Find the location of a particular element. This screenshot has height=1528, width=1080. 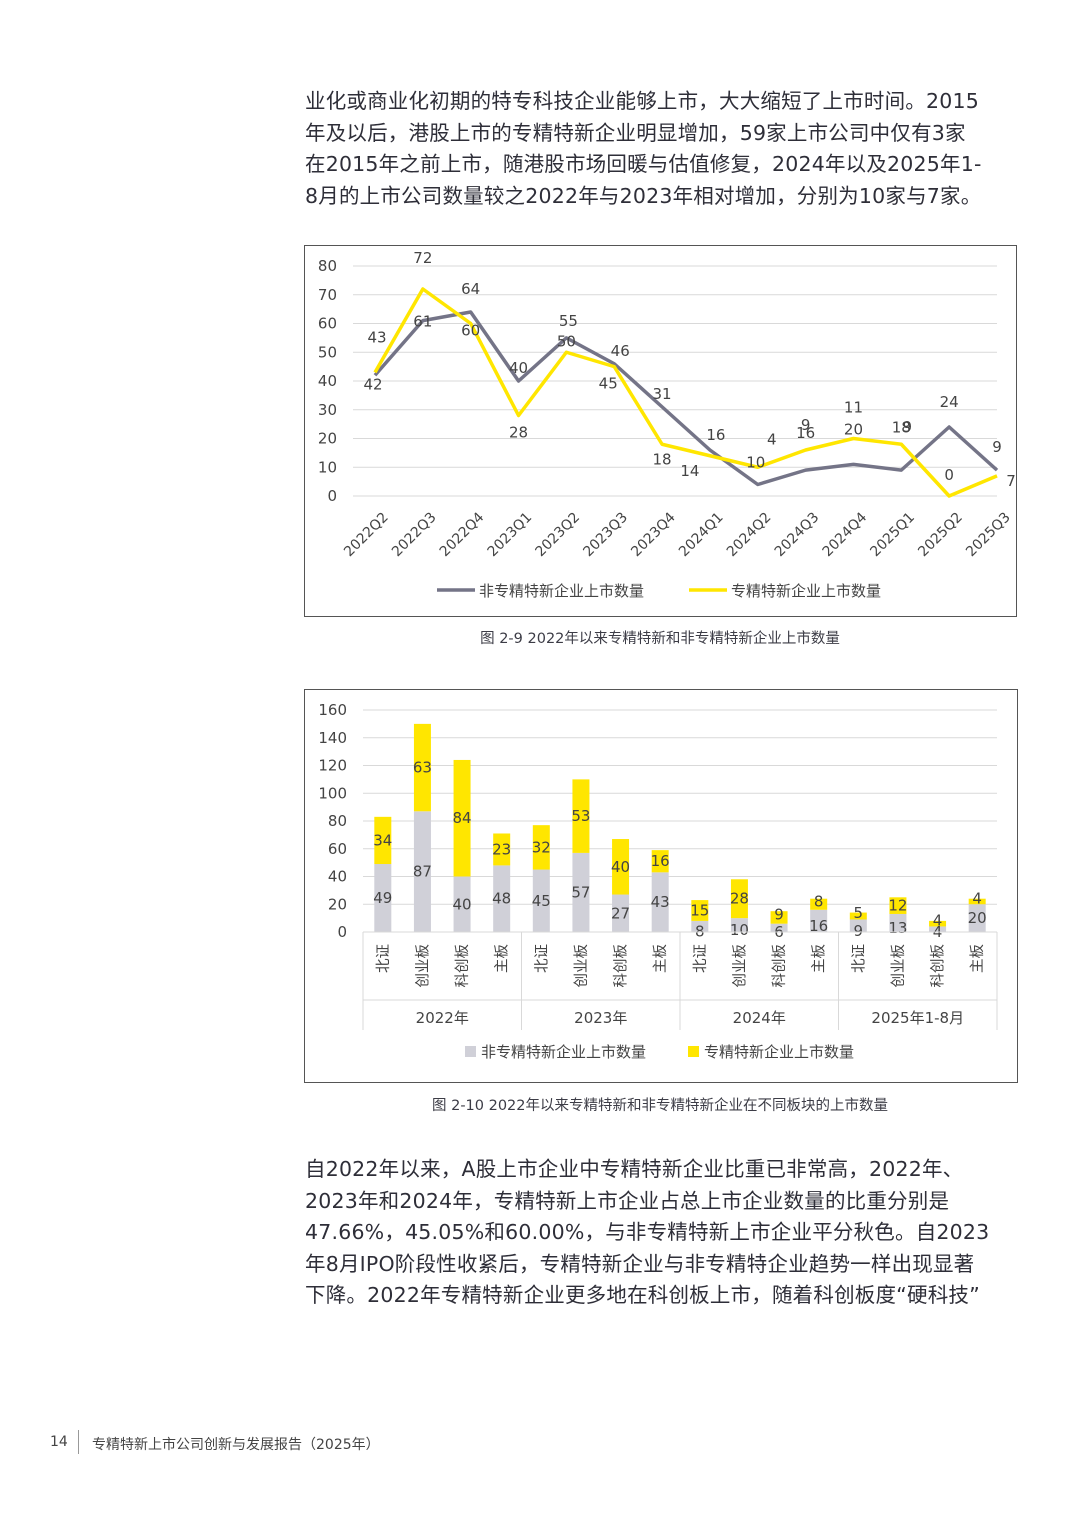

series-line-non-specialized is located at coordinates (686, 398).